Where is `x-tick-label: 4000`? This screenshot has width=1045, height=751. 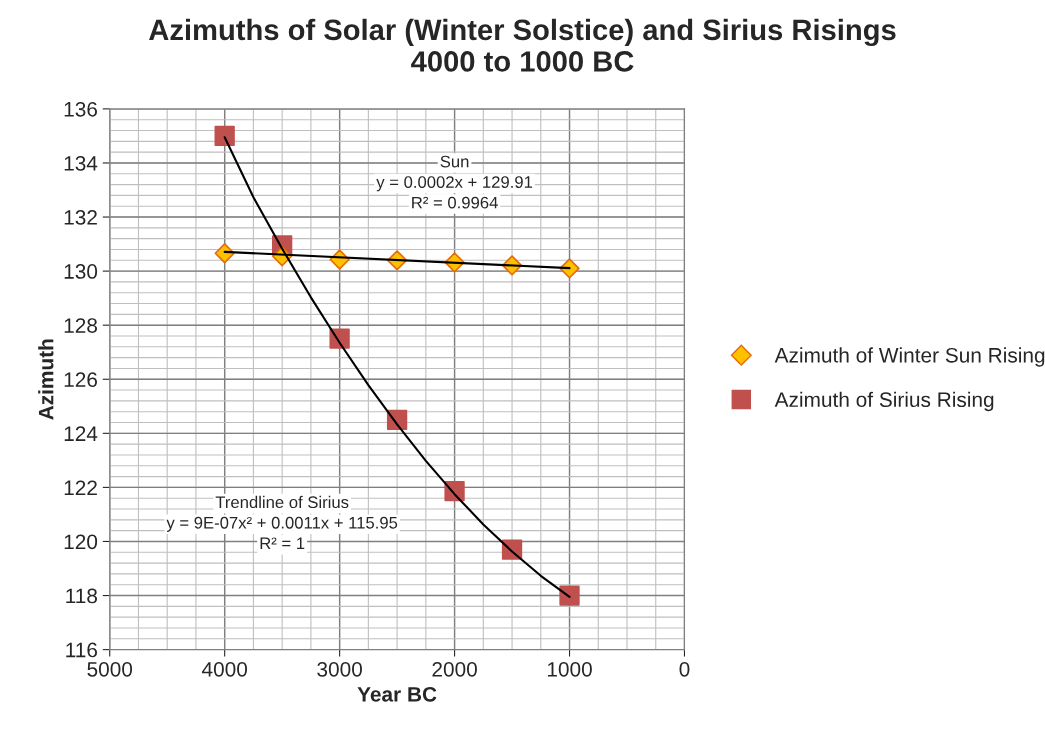 x-tick-label: 4000 is located at coordinates (224, 669).